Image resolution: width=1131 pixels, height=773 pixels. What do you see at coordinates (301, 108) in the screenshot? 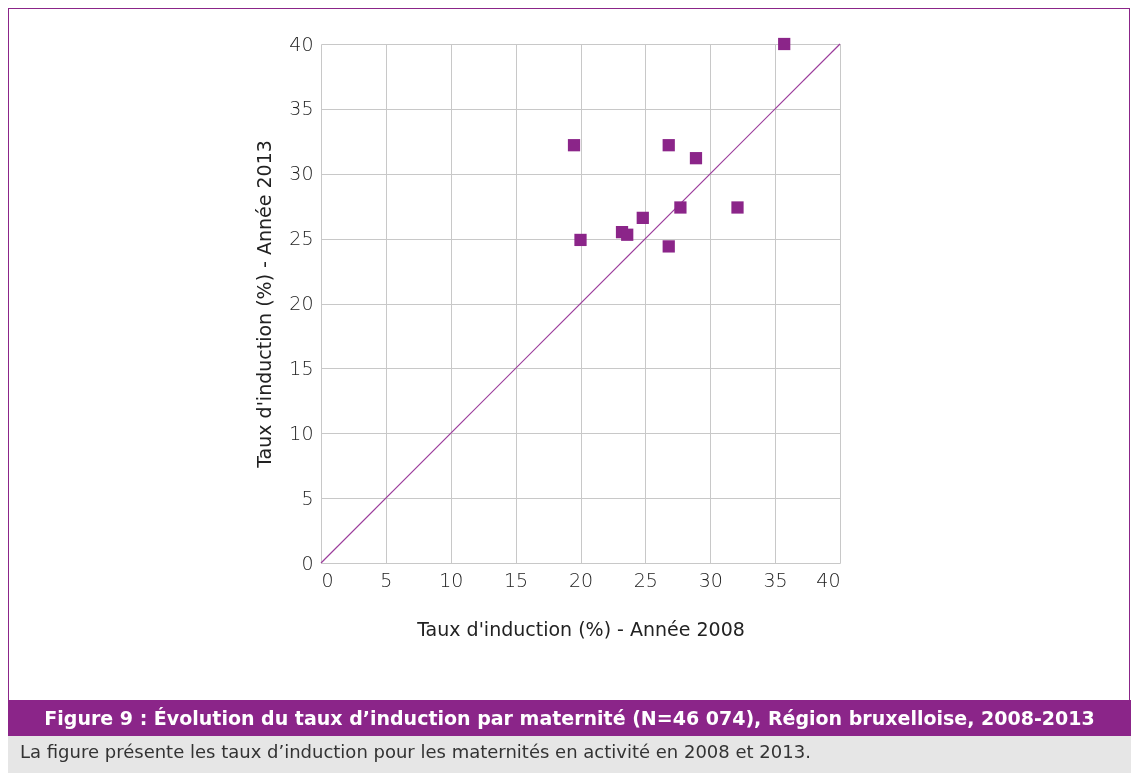
I see `y-tick-label: 35` at bounding box center [301, 108].